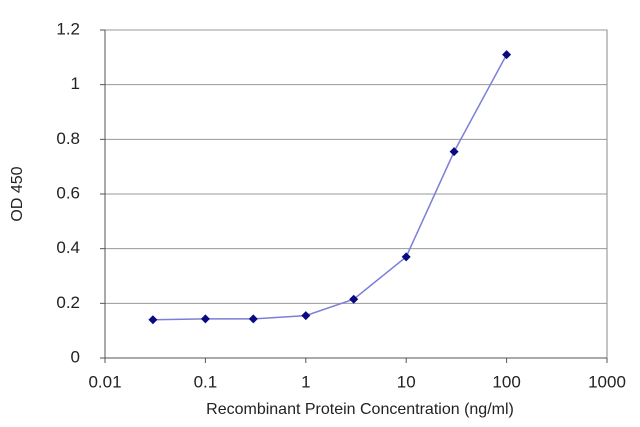 The image size is (640, 427). What do you see at coordinates (506, 381) in the screenshot?
I see `x-tick-label: 100` at bounding box center [506, 381].